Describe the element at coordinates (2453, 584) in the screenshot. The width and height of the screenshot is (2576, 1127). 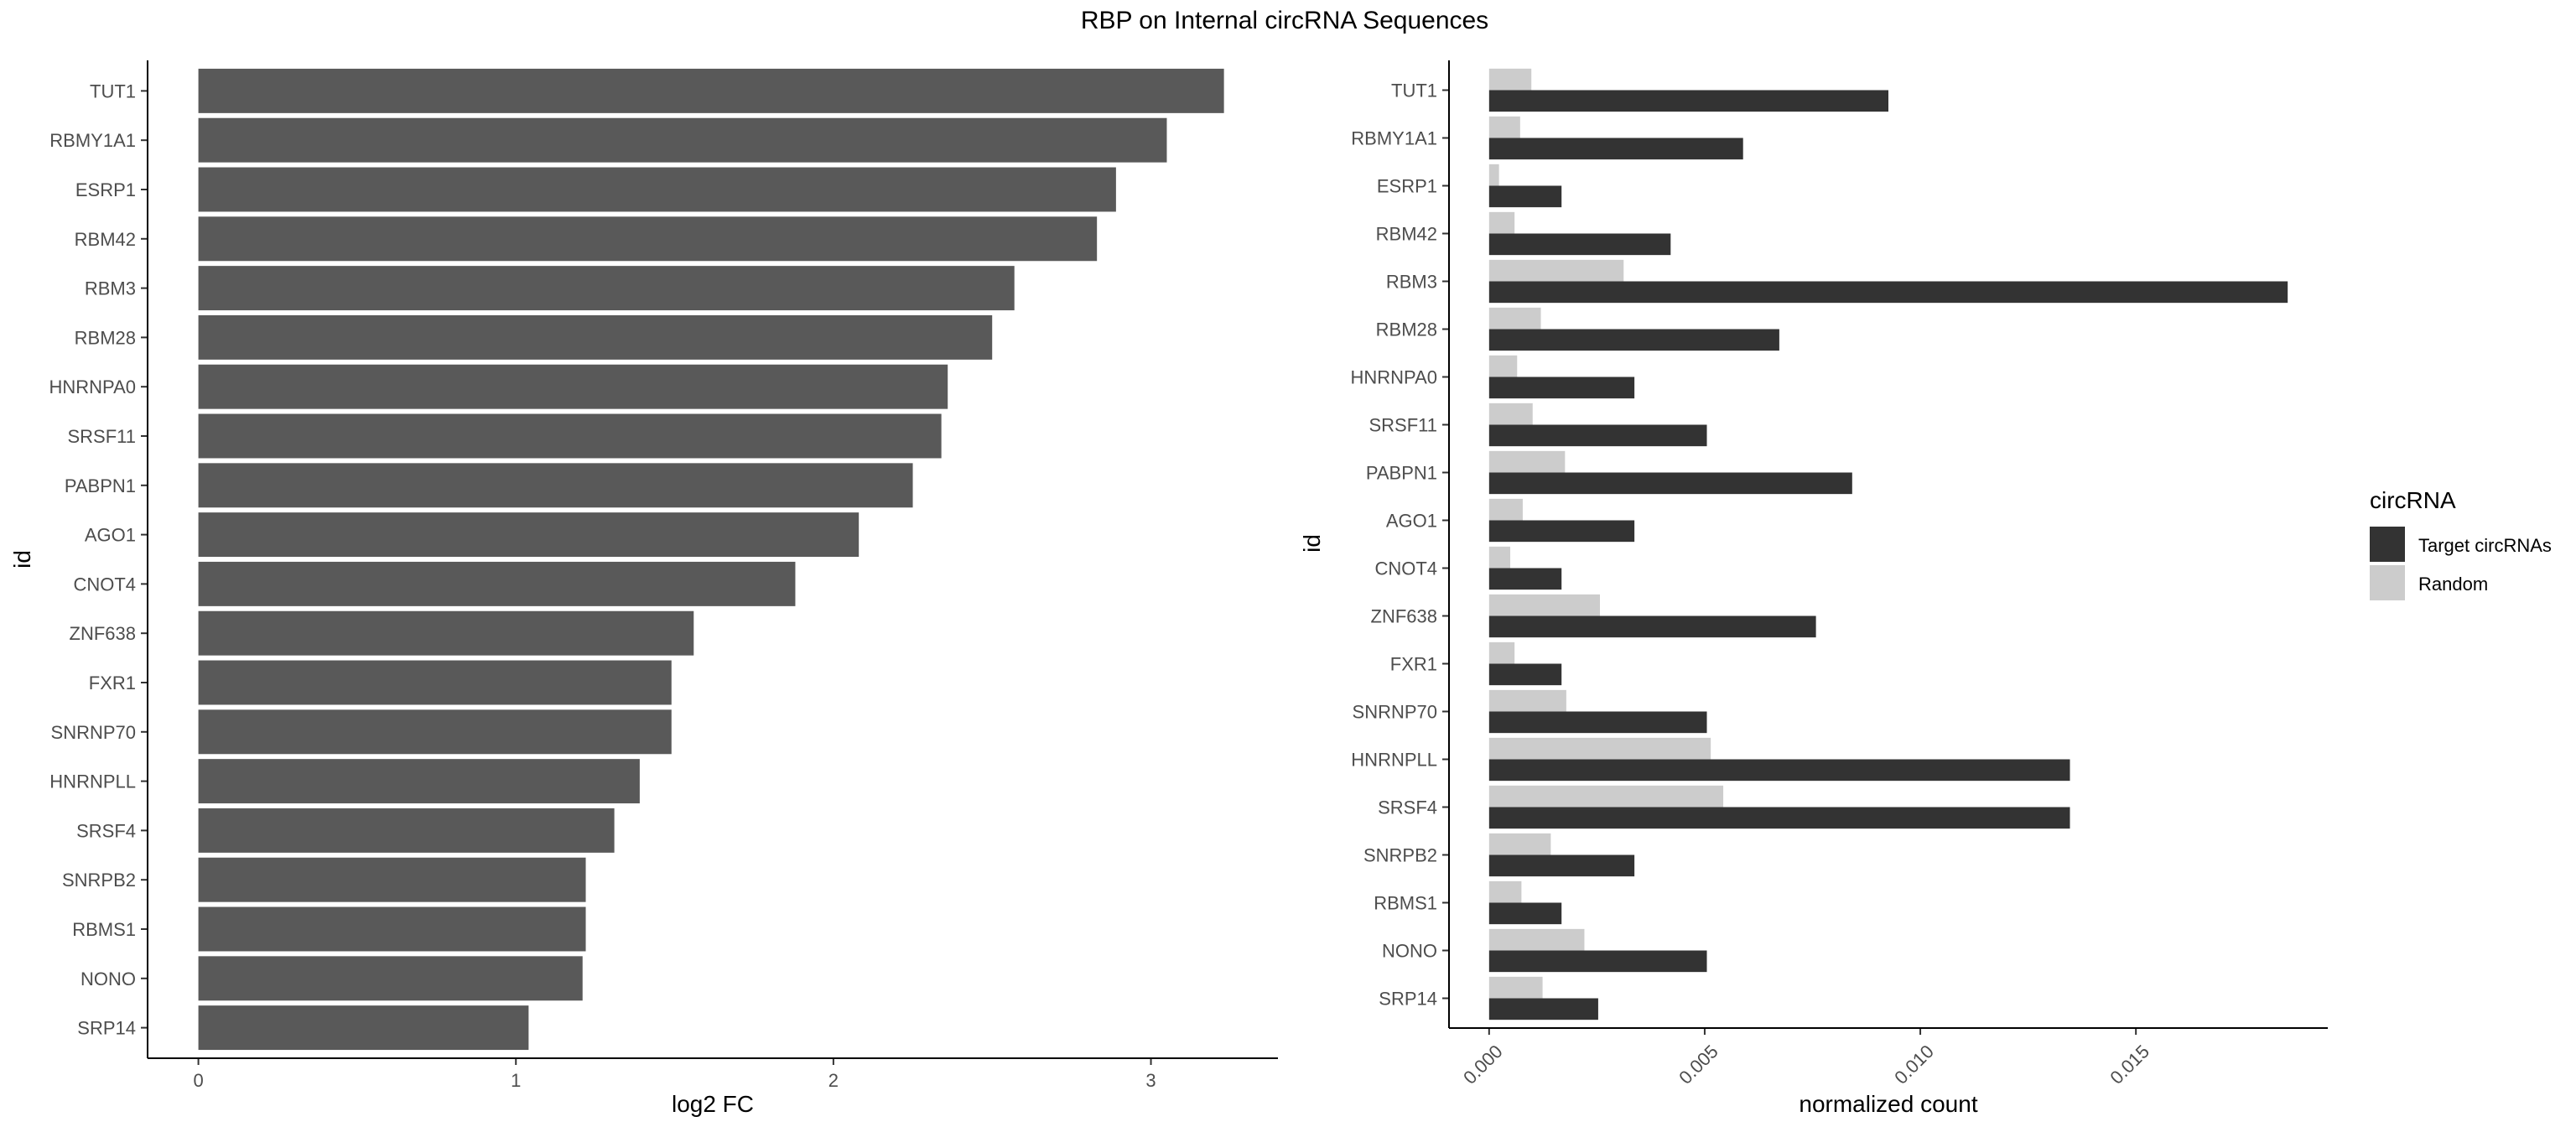
I see `legend-label-random: Random` at that location.